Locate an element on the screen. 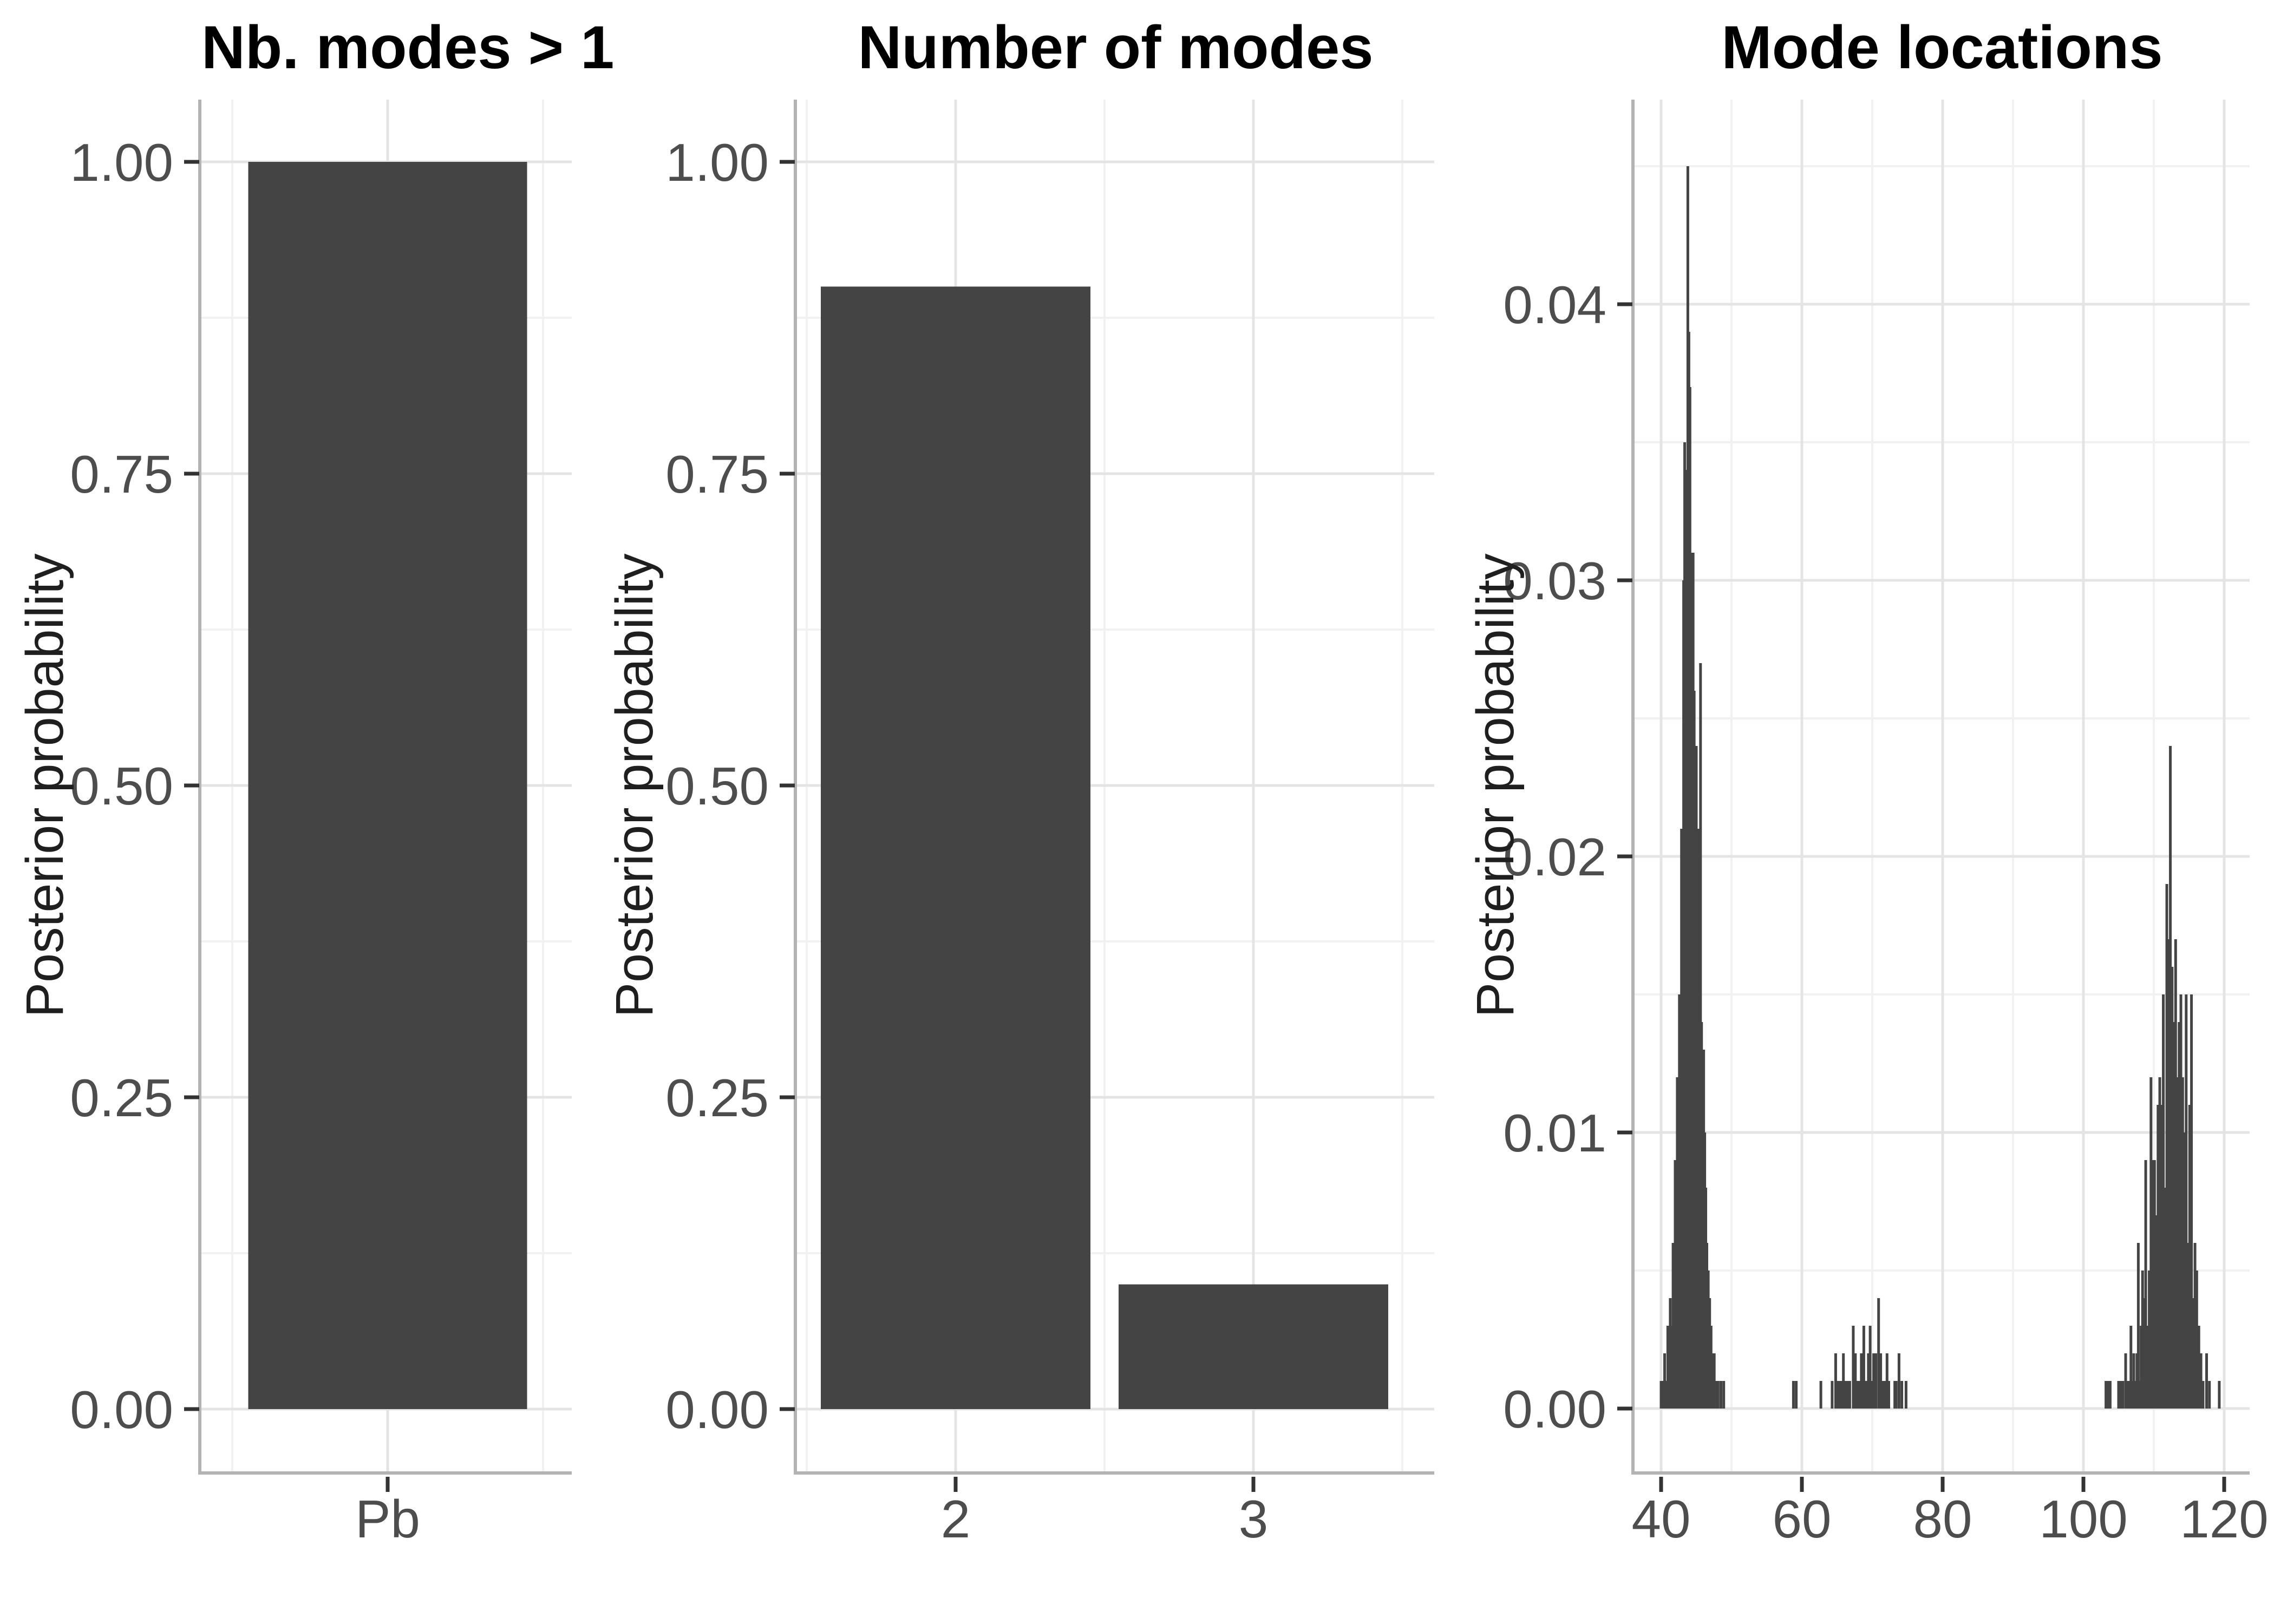 The height and width of the screenshot is (1624, 2274). y-tick-label: 0.04 is located at coordinates (1555, 305).